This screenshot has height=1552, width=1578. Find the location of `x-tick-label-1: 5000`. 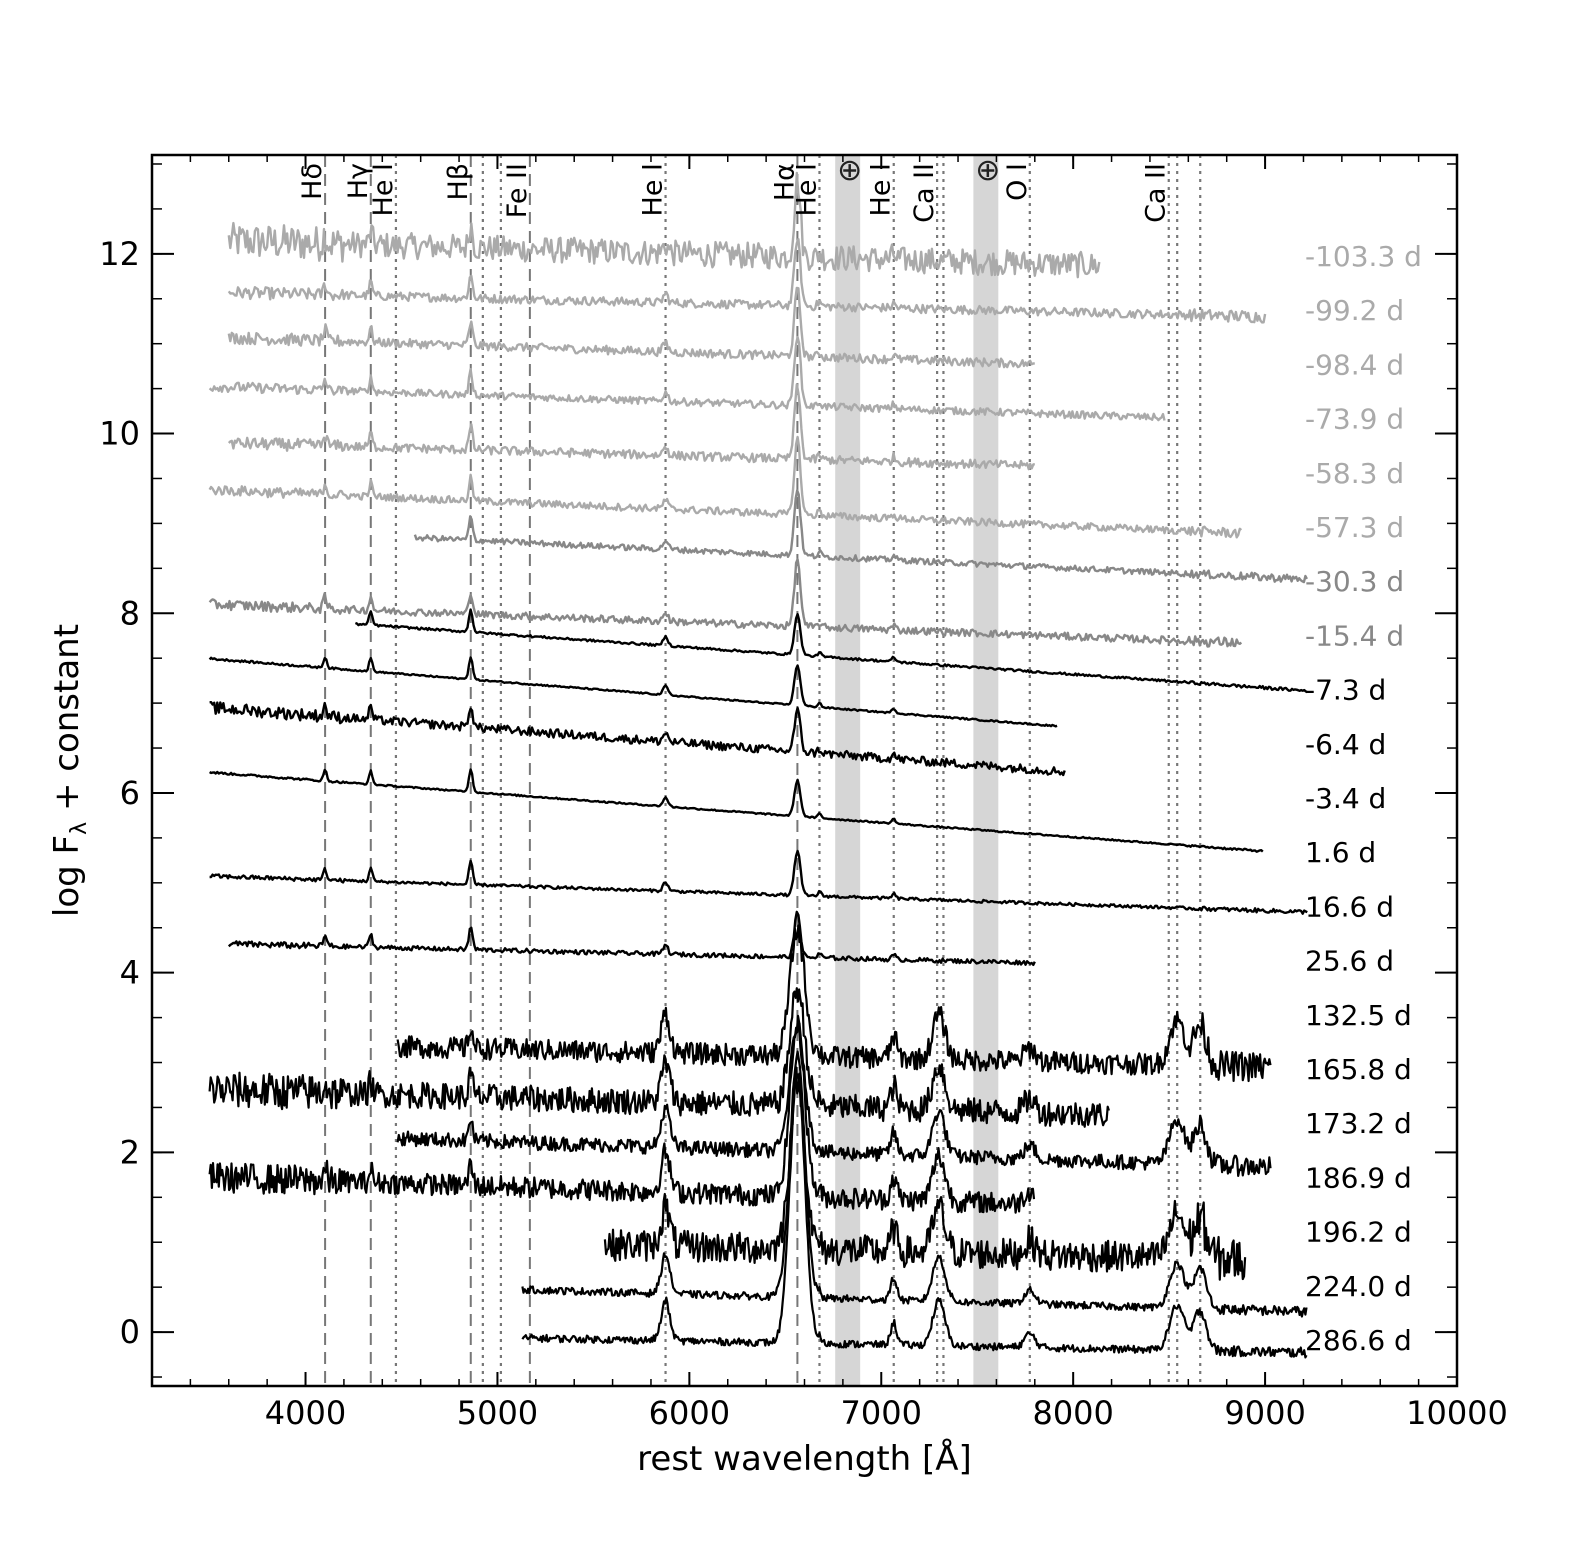

x-tick-label-1: 5000 is located at coordinates (497, 1413).